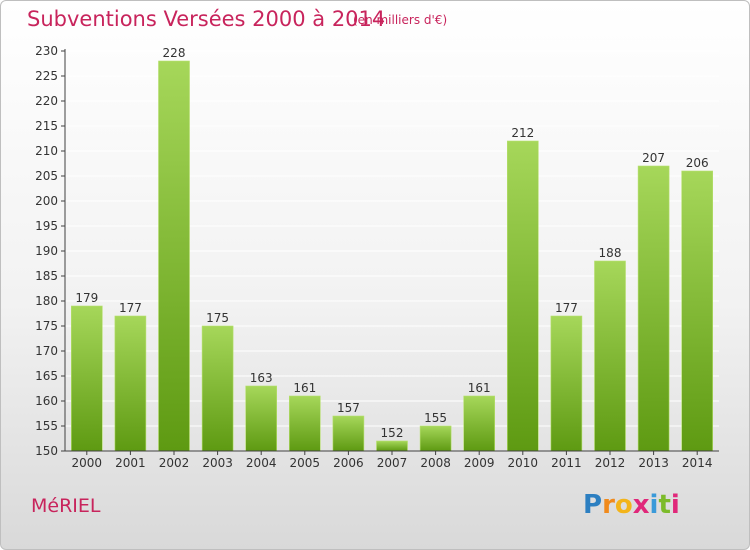  Describe the element at coordinates (46, 126) in the screenshot. I see `y-tick-label: 215` at that location.